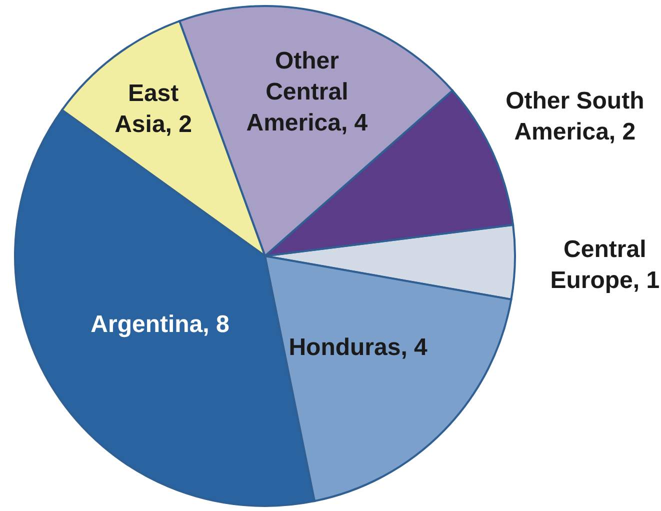 This screenshot has width=661, height=511. I want to click on slice-label: East Asia, 2, so click(153, 109).